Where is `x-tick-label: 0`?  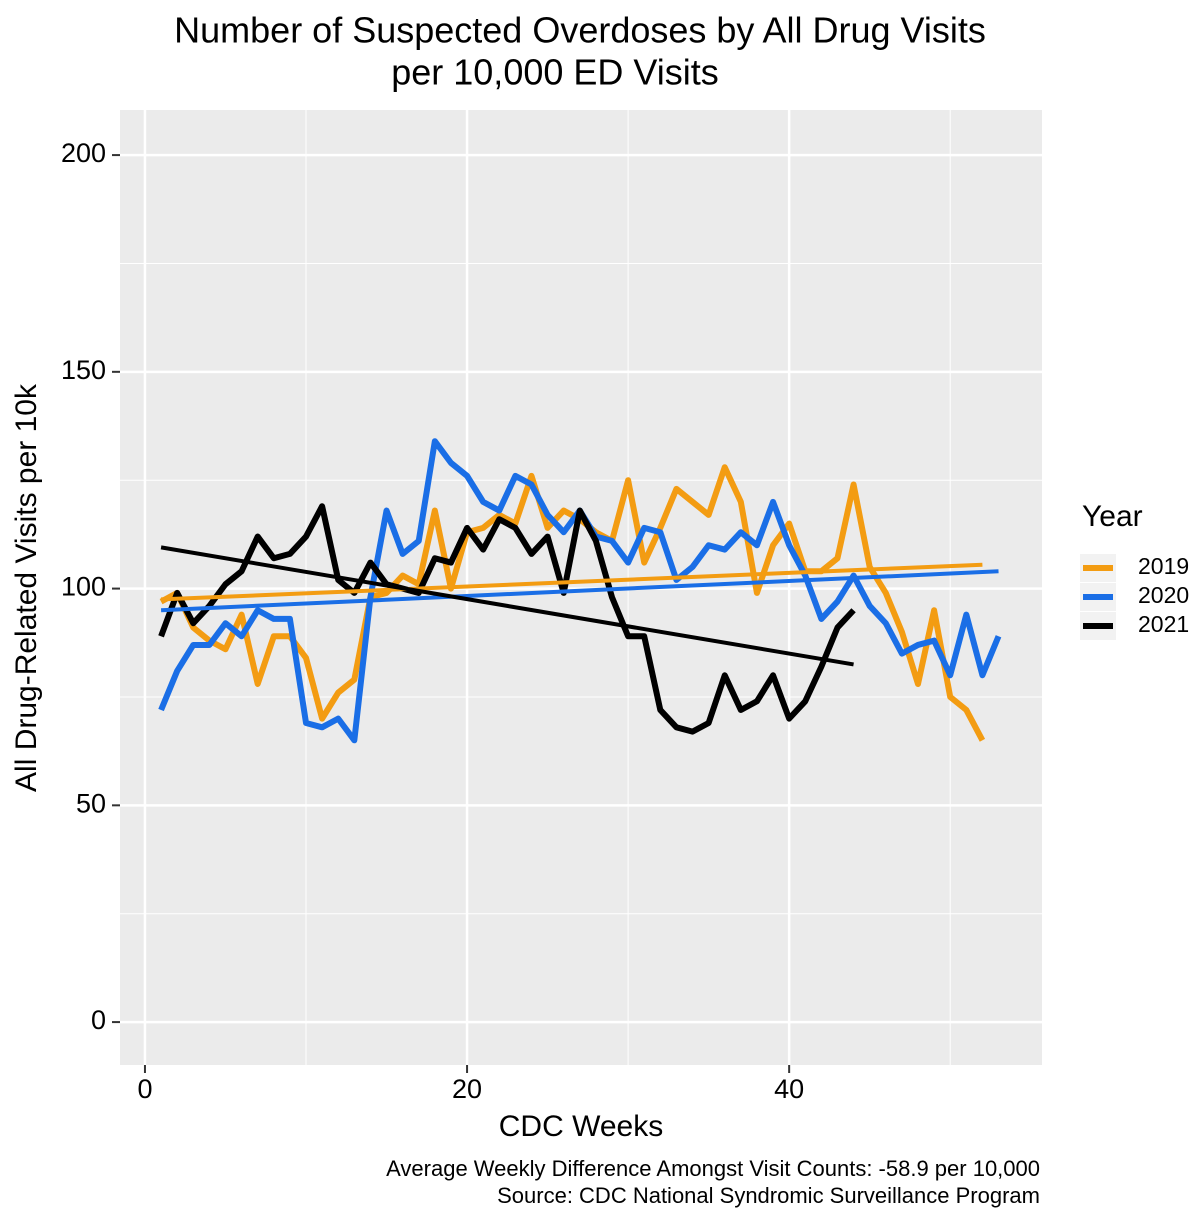
x-tick-label: 0 is located at coordinates (144, 1089).